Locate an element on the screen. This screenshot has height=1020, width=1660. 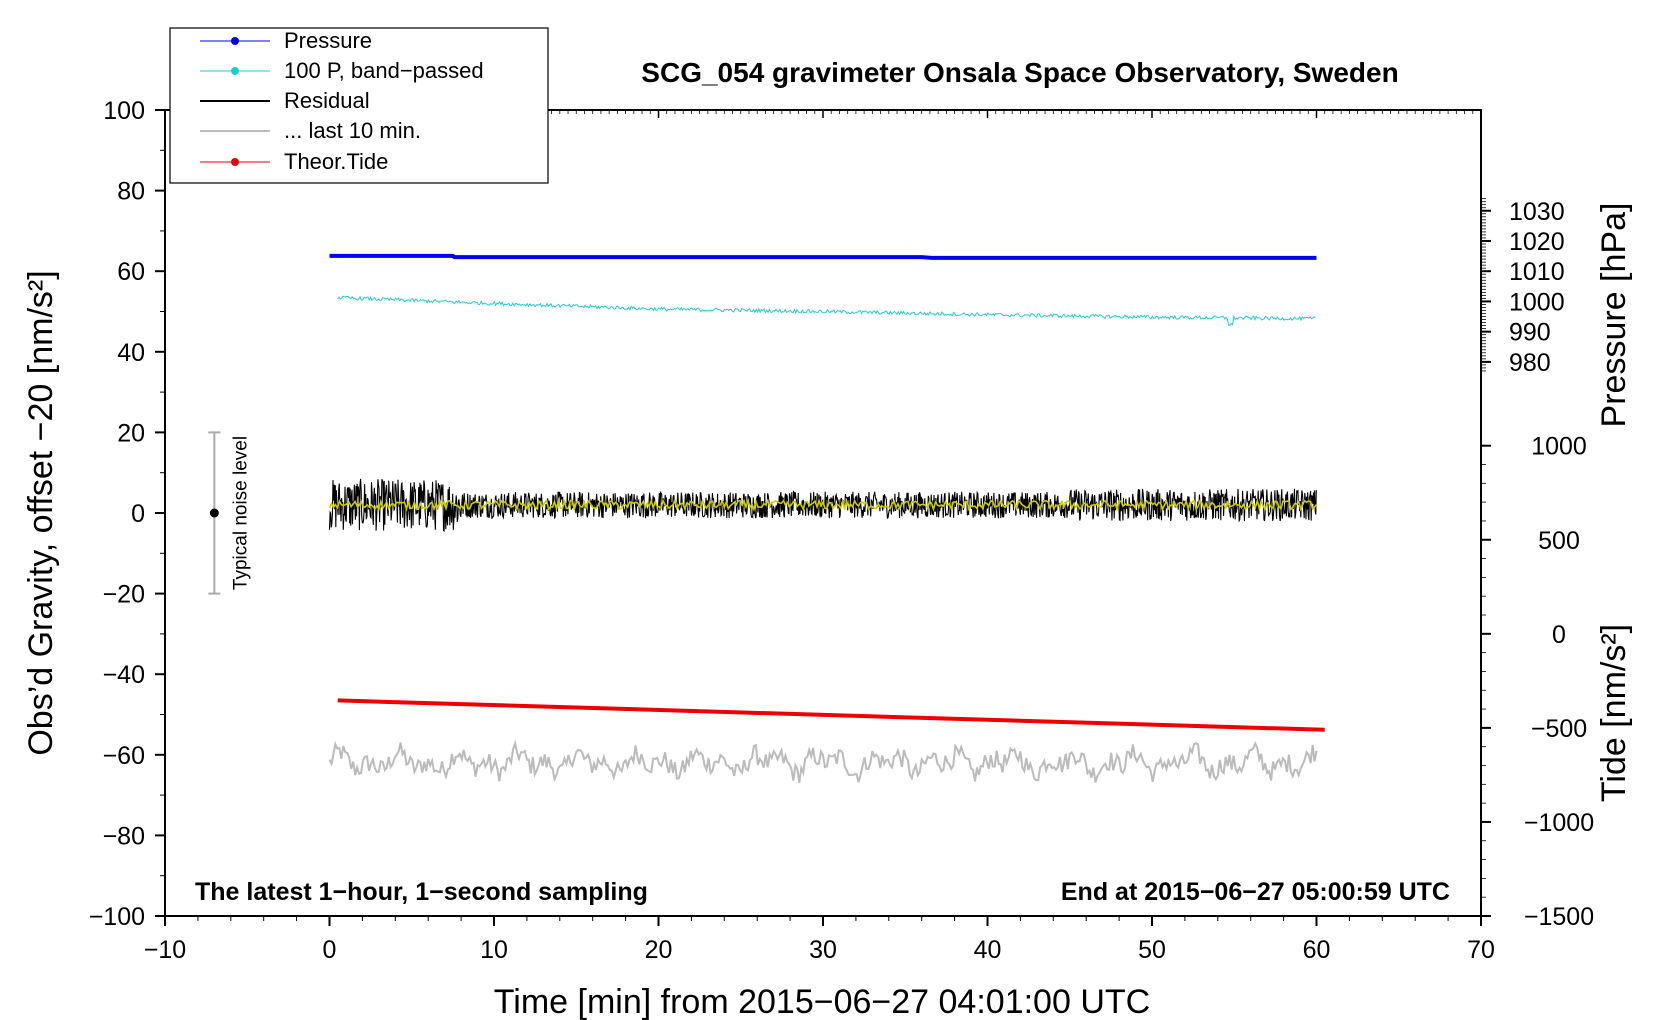
tide-tick-label: −500 is located at coordinates (1559, 729).